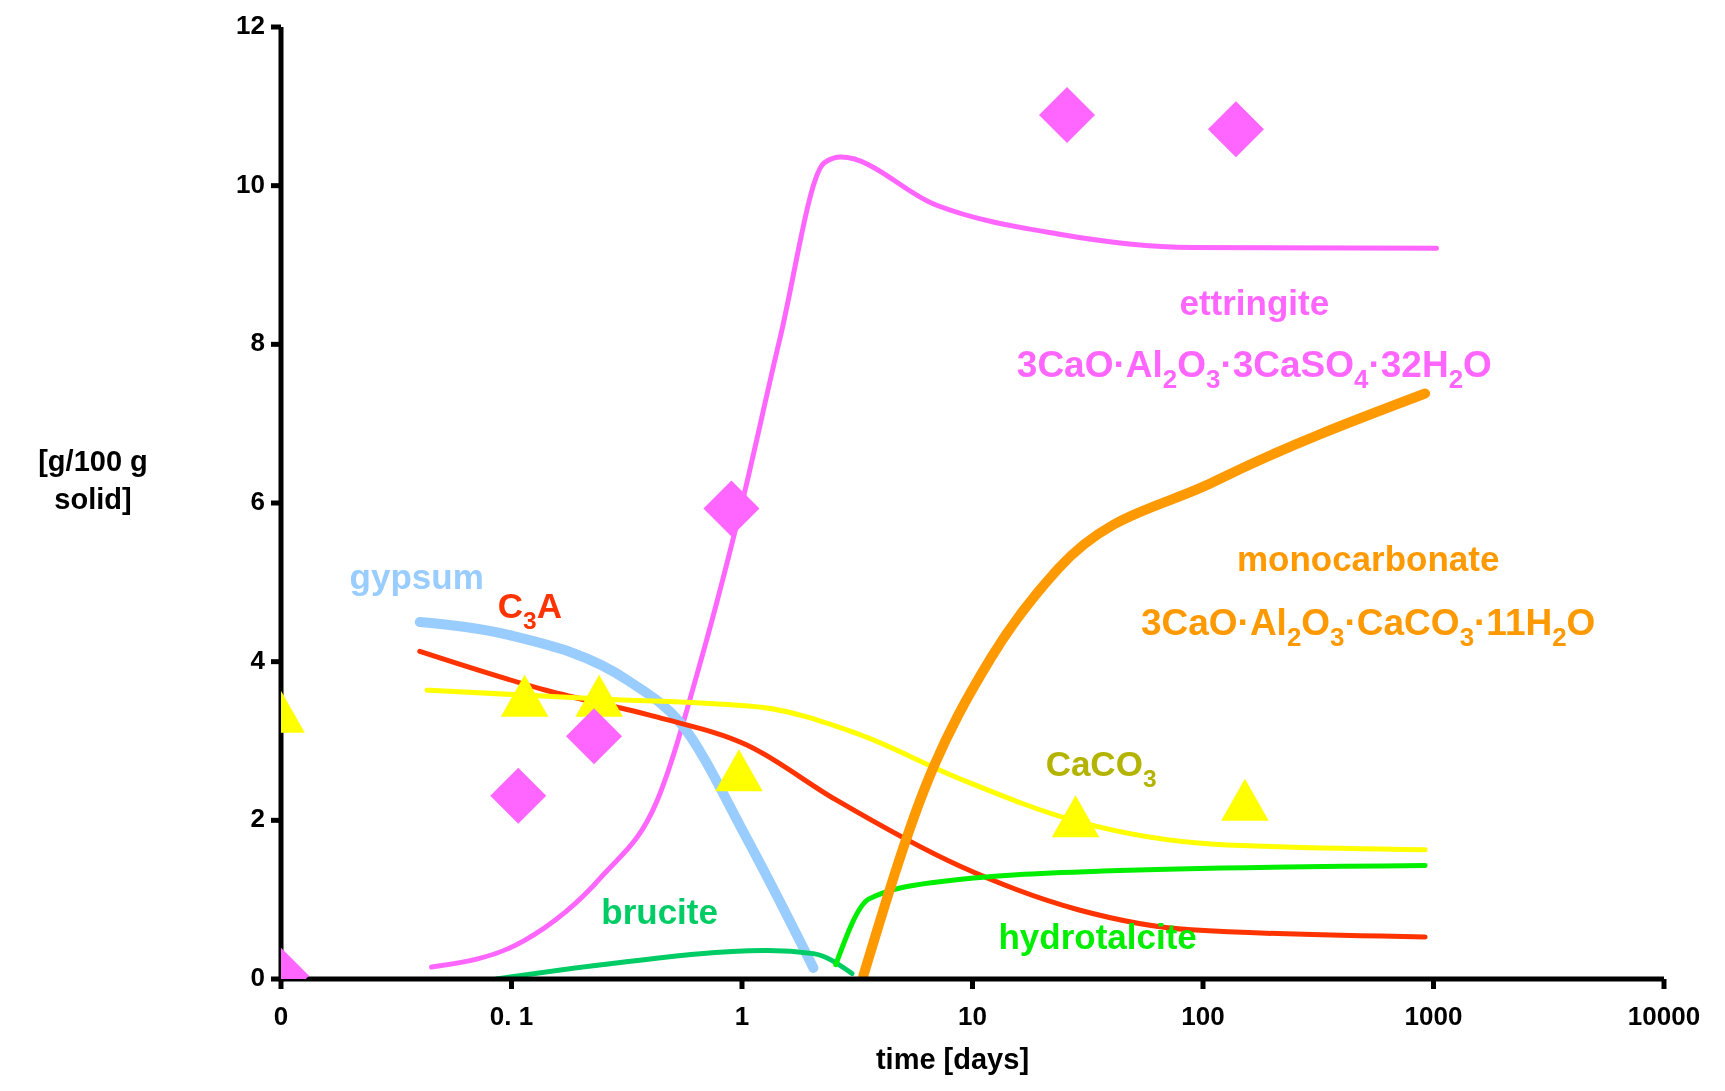 This screenshot has height=1091, width=1725. Describe the element at coordinates (742, 1016) in the screenshot. I see `x-tick-label: 1` at that location.